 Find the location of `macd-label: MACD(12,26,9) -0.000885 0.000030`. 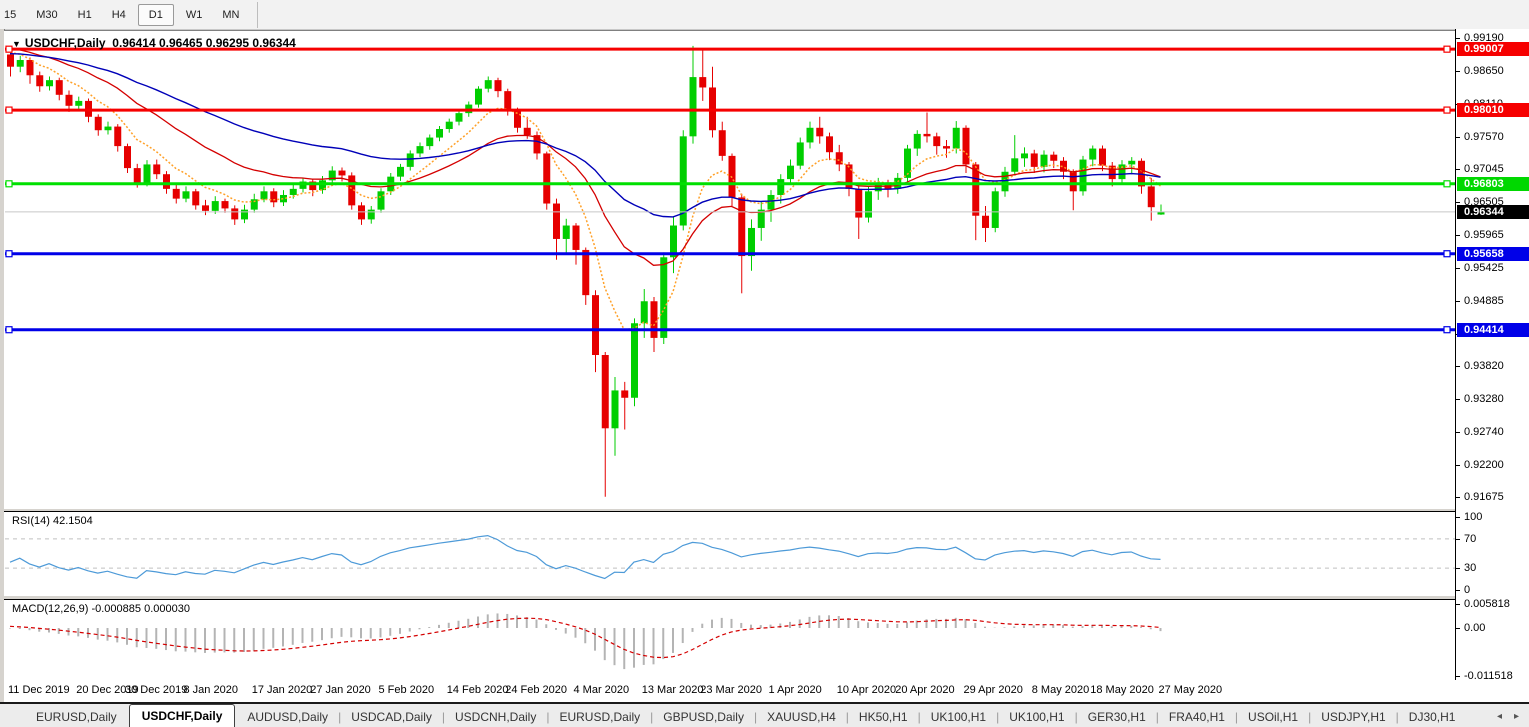

macd-label: MACD(12,26,9) -0.000885 0.000030 is located at coordinates (101, 609).